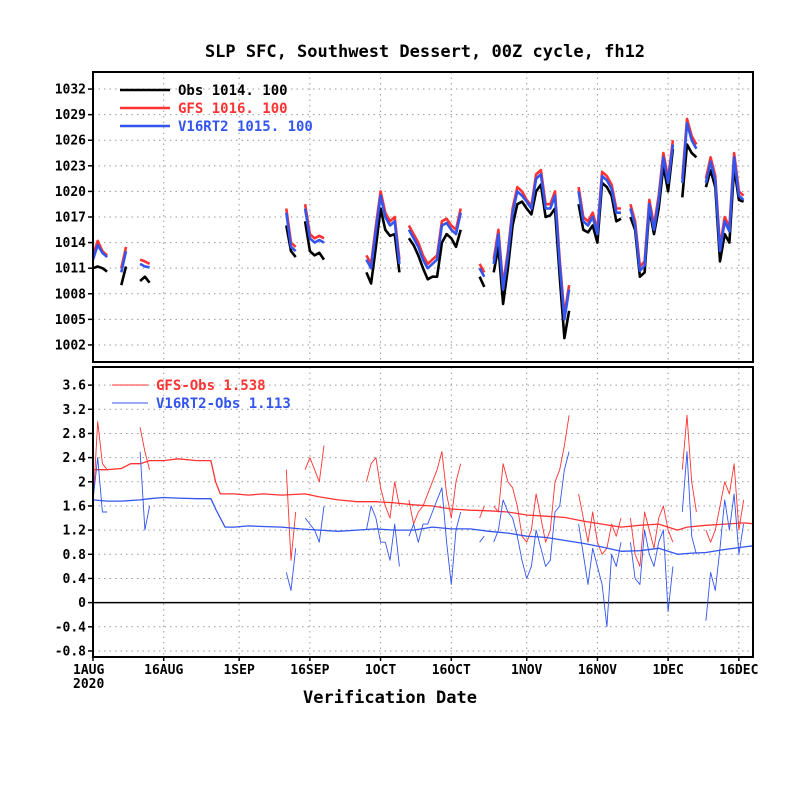  What do you see at coordinates (75, 555) in the screenshot?
I see `bias-y-tick-label: 0.8` at bounding box center [75, 555].